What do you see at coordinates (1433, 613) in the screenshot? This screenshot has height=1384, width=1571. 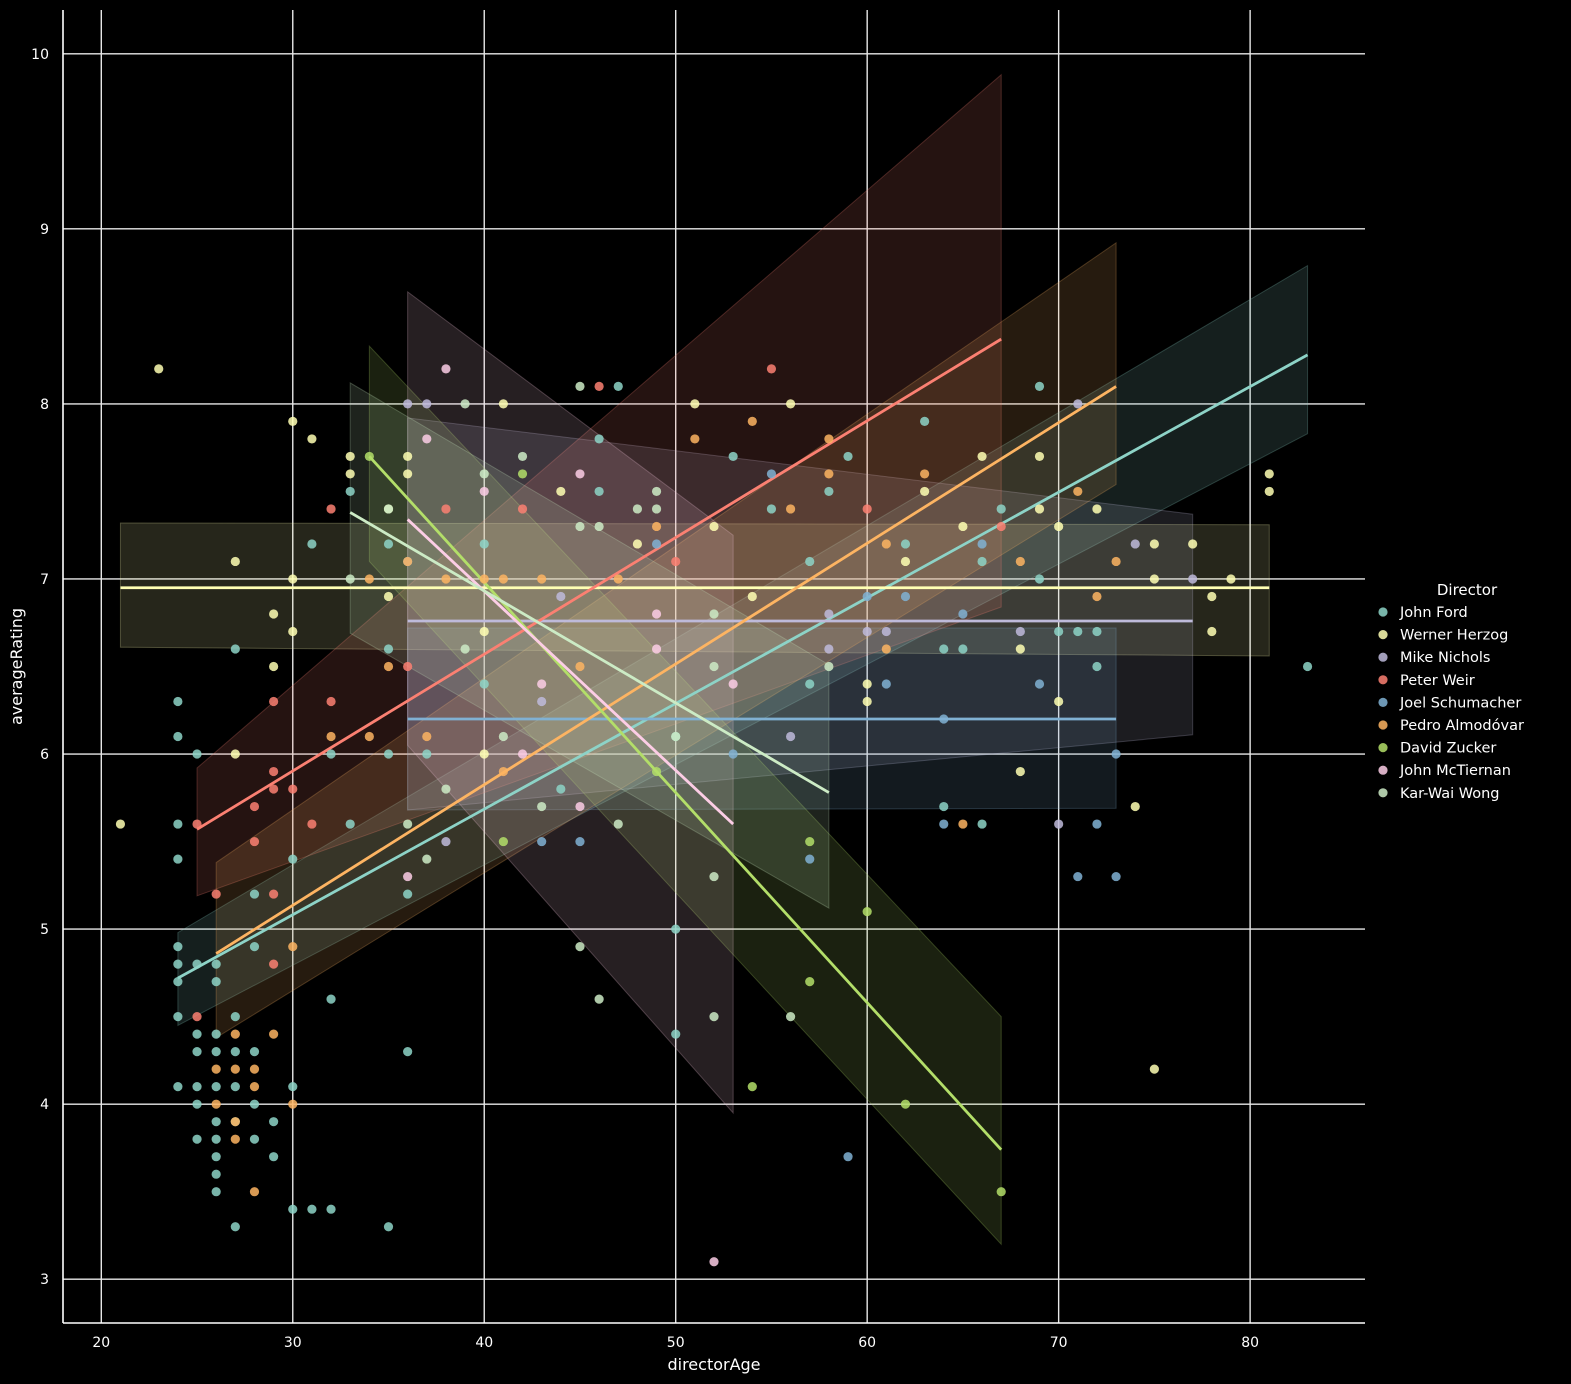 I see `legend-label: John Ford` at bounding box center [1433, 613].